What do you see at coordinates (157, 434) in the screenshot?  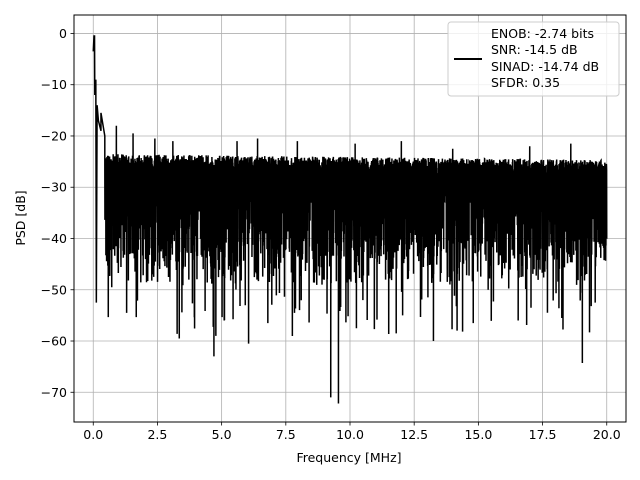 I see `x-tick-label: 2.5` at bounding box center [157, 434].